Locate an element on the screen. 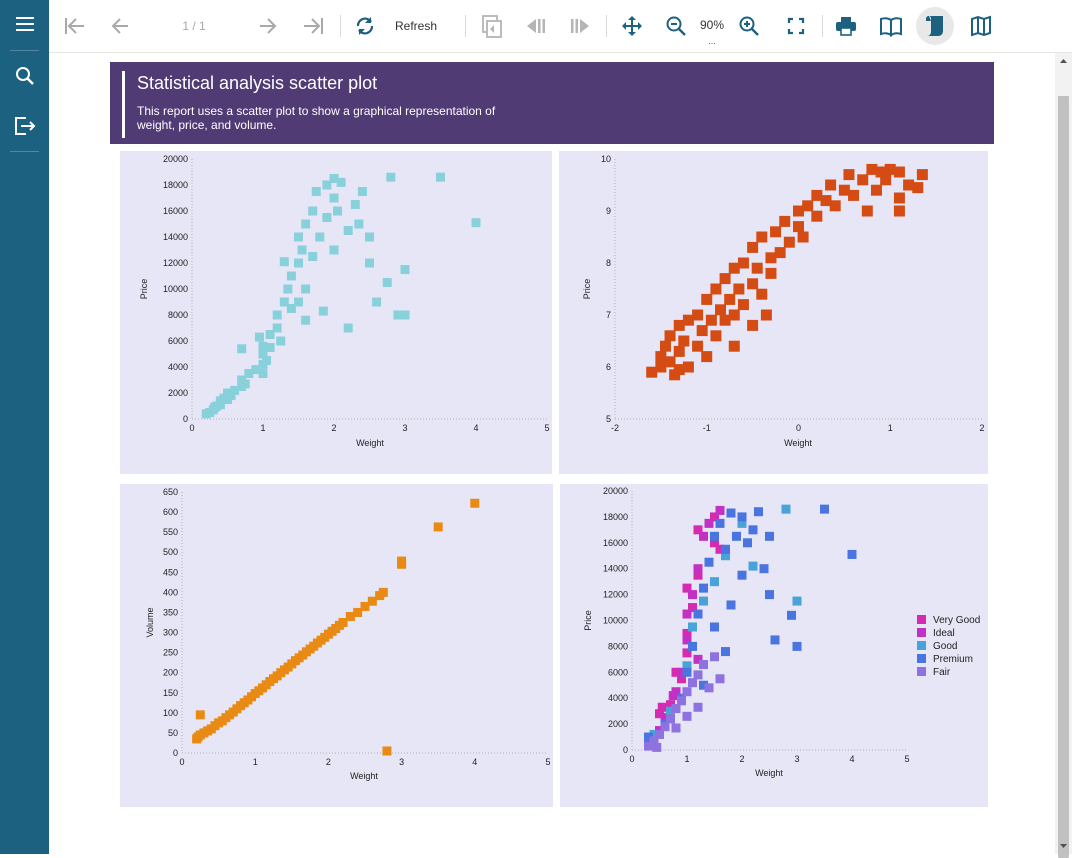  page-indicator: 1 / 1 is located at coordinates (194, 26).